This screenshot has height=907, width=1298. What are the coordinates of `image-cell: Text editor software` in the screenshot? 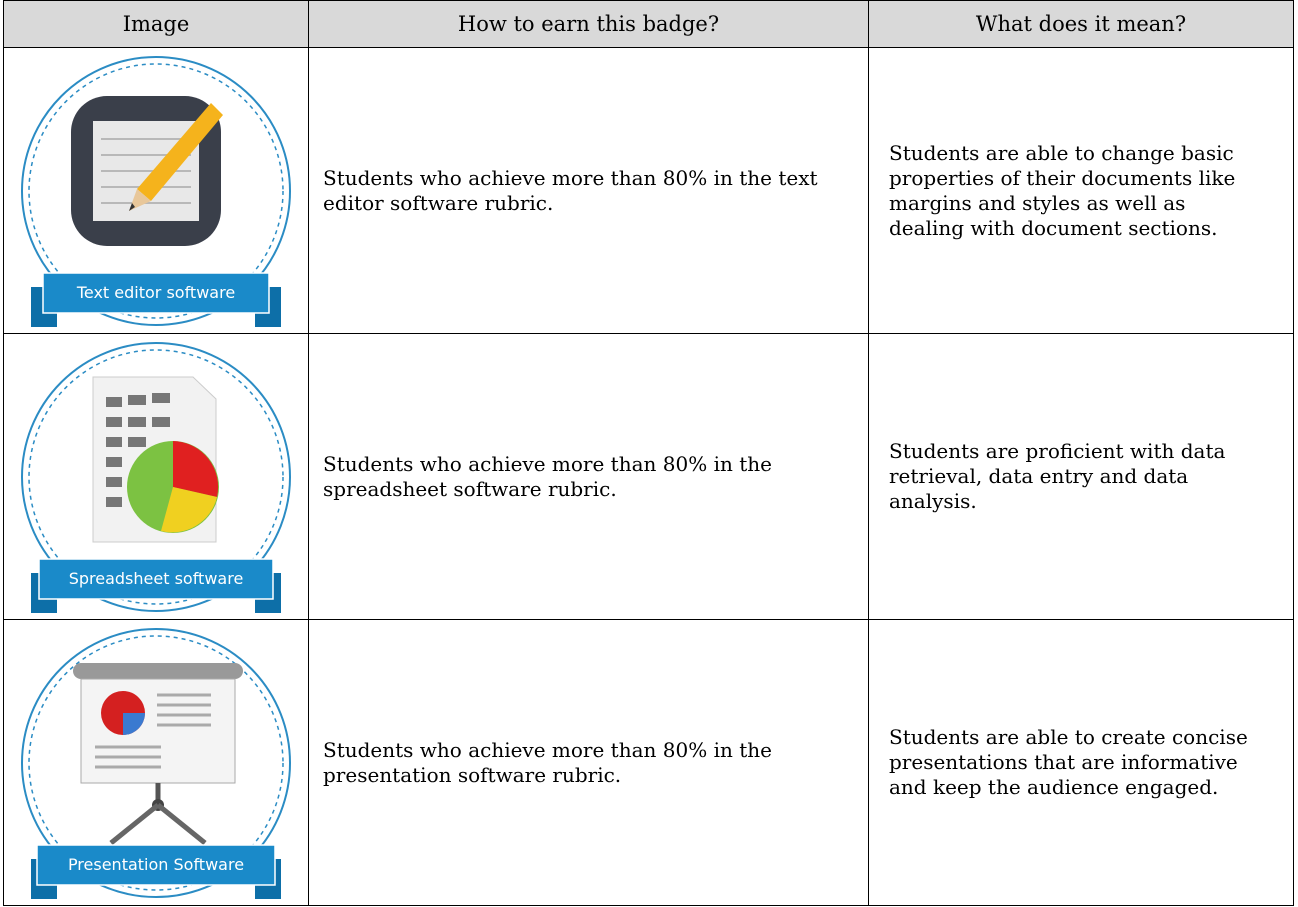 It's located at (156, 190).